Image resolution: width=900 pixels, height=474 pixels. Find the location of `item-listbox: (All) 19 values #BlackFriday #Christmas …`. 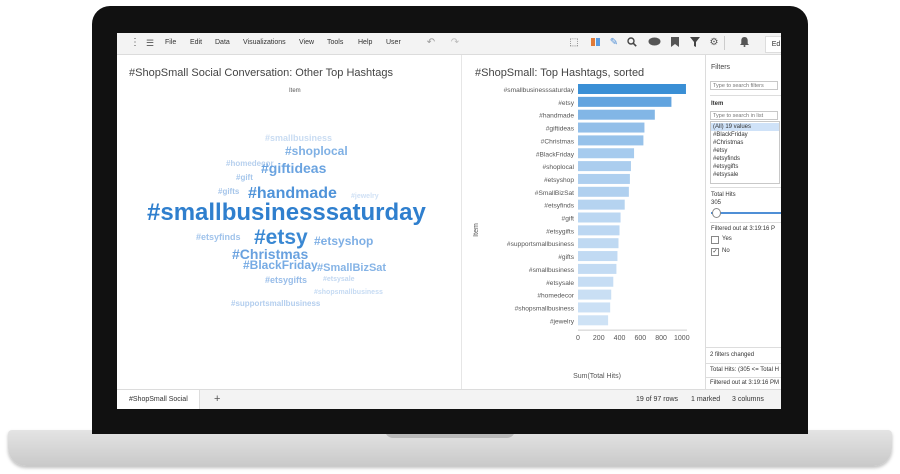

item-listbox: (All) 19 values #BlackFriday #Christmas … is located at coordinates (745, 152).